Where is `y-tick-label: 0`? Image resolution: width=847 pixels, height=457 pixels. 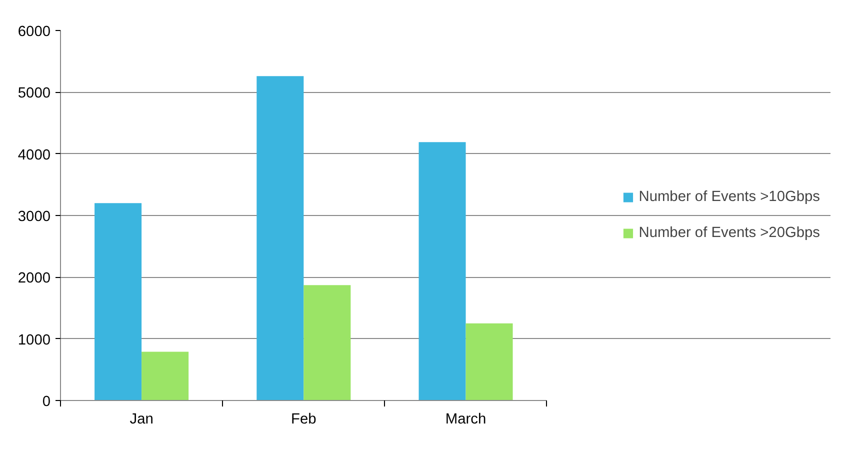 y-tick-label: 0 is located at coordinates (46, 402).